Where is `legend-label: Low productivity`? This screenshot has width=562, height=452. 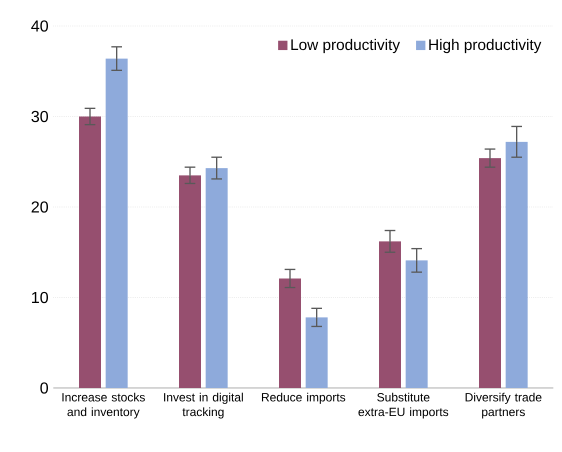 legend-label: Low productivity is located at coordinates (345, 46).